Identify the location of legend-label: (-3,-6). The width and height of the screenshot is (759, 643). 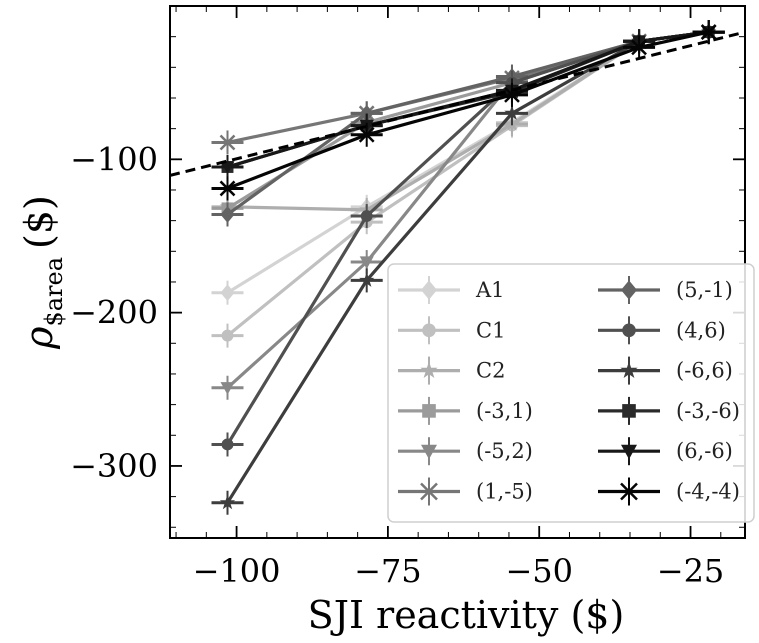
(708, 411).